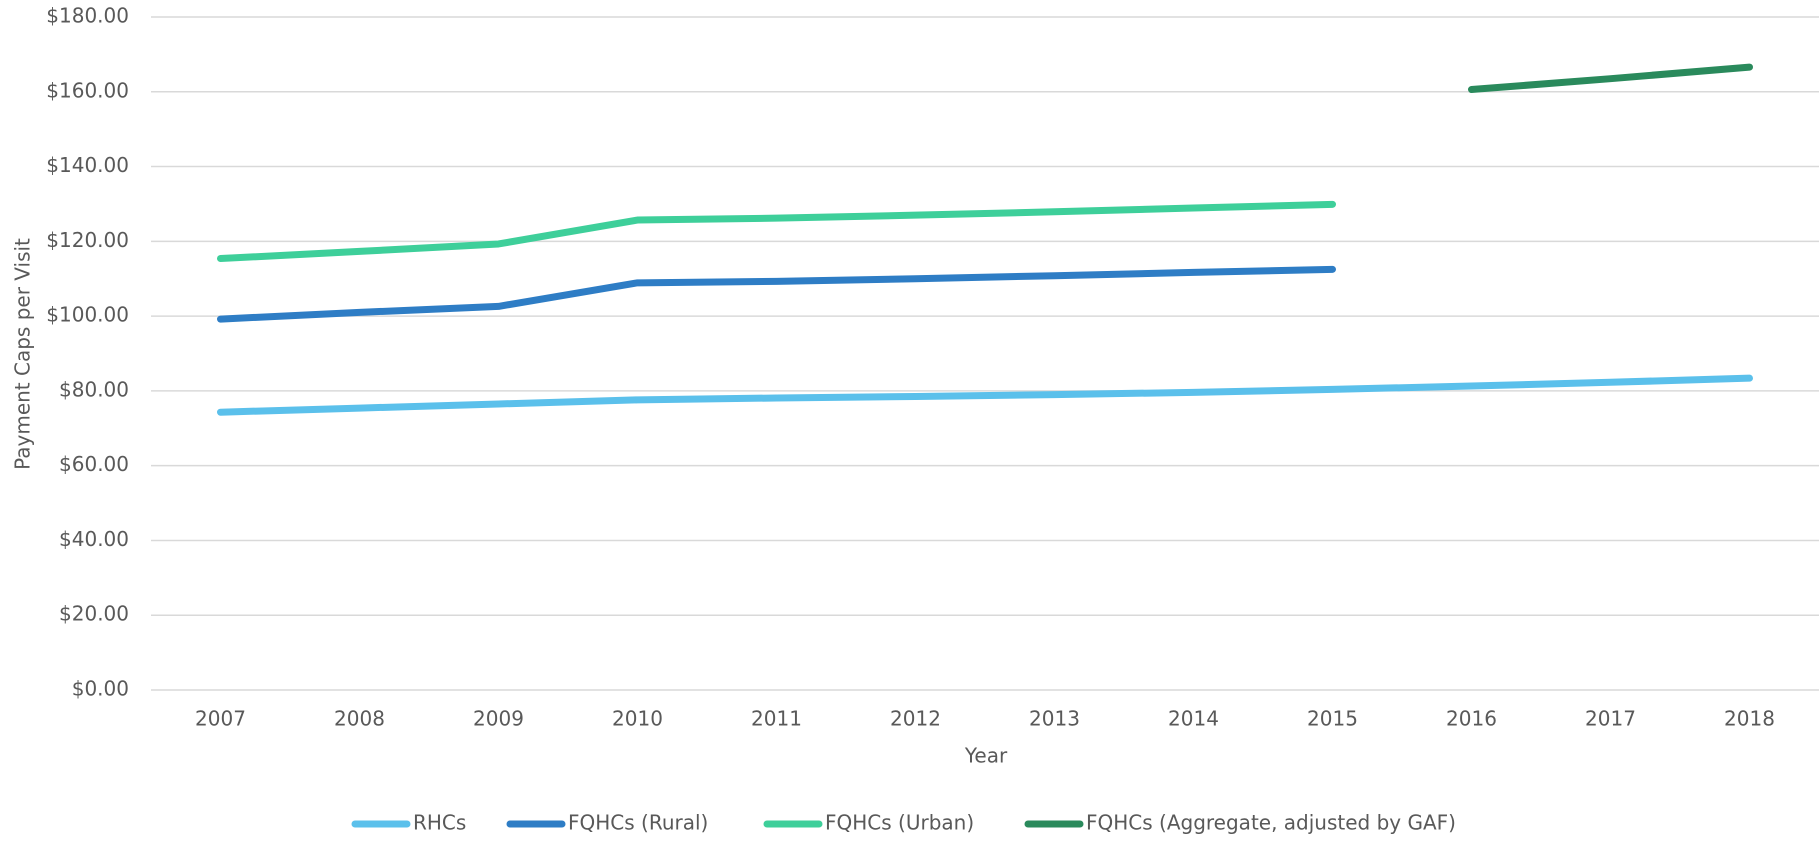 This screenshot has height=845, width=1819. Describe the element at coordinates (1193, 719) in the screenshot. I see `x-tick-label: 2014` at that location.